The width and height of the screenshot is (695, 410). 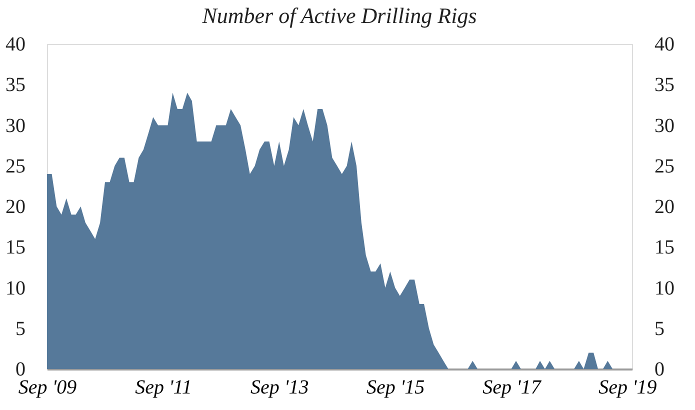 What do you see at coordinates (659, 329) in the screenshot?
I see `y2-tick-label: 5` at bounding box center [659, 329].